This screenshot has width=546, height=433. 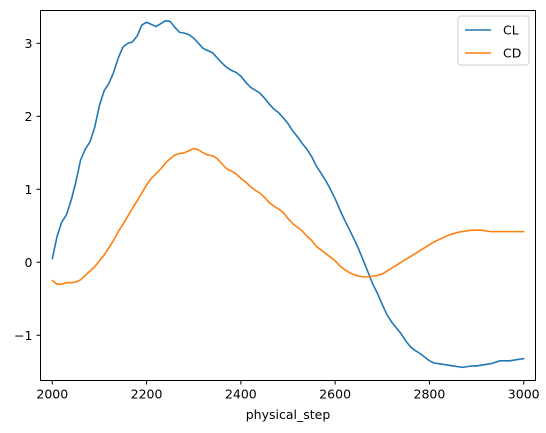 What do you see at coordinates (147, 394) in the screenshot?
I see `x-tick-label: 2200` at bounding box center [147, 394].